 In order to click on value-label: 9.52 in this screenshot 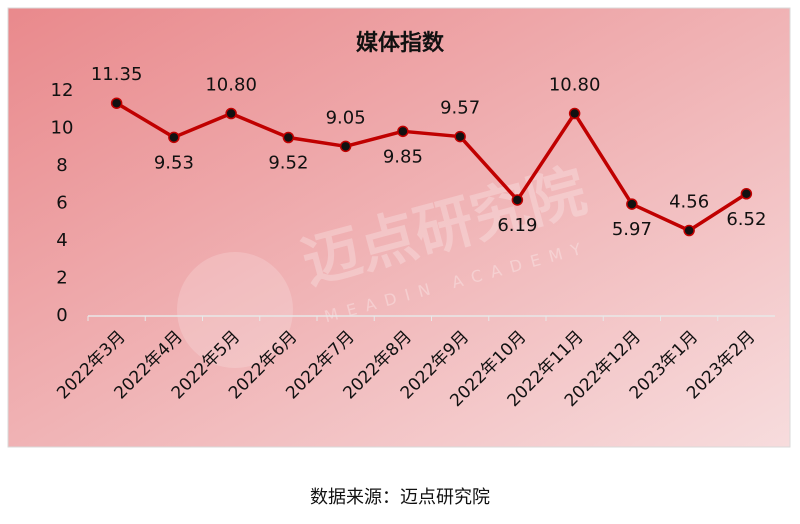, I will do `click(288, 163)`.